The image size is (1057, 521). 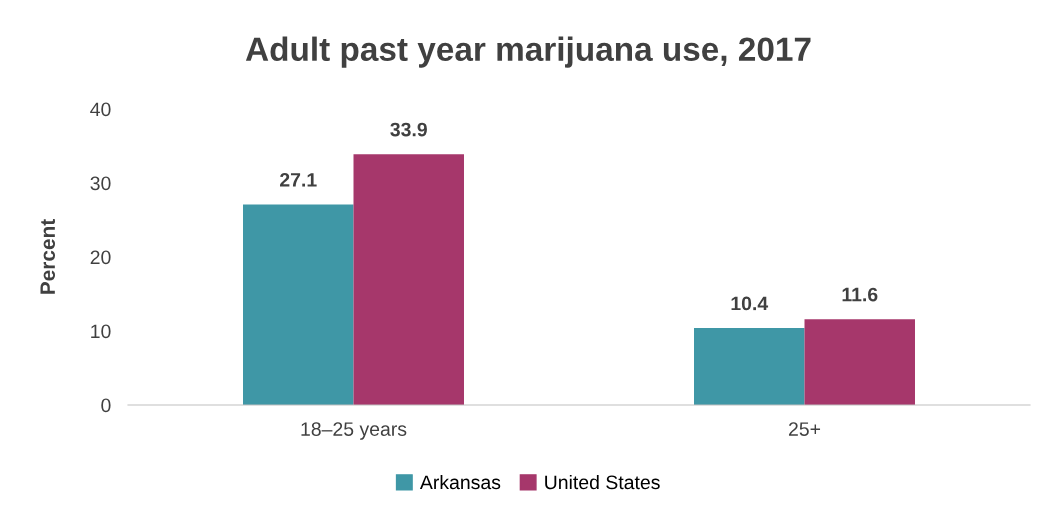 I want to click on data-label: 11.6, so click(x=860, y=294).